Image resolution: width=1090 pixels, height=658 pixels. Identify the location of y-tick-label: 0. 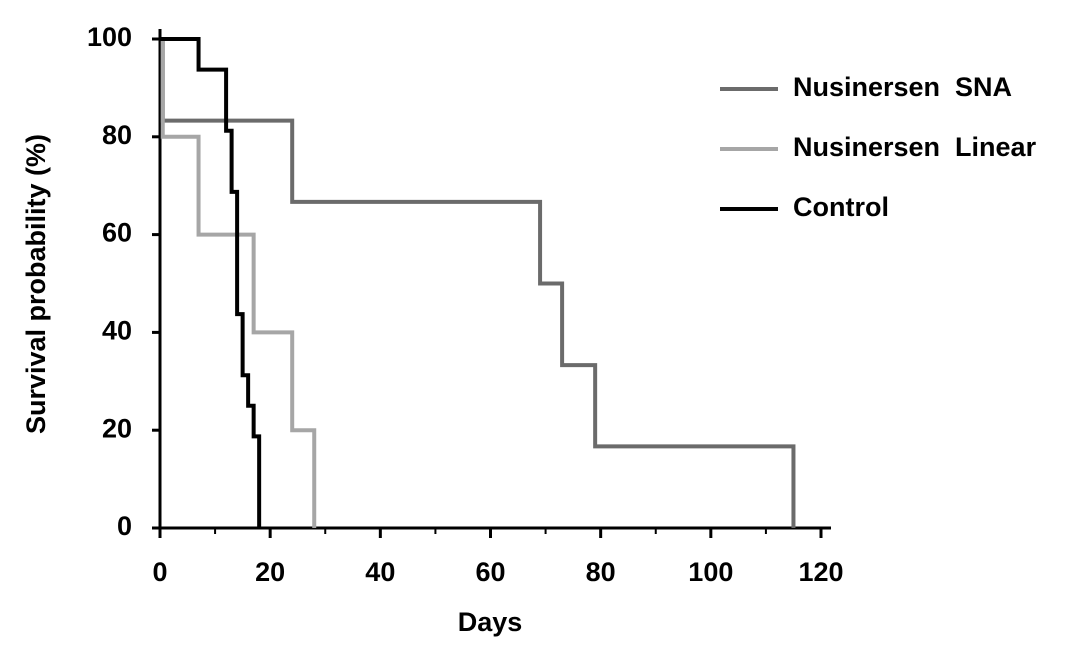
(124, 526).